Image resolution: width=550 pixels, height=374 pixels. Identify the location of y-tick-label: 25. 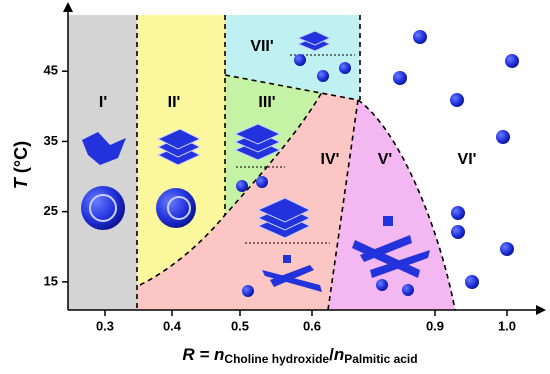
(51, 210).